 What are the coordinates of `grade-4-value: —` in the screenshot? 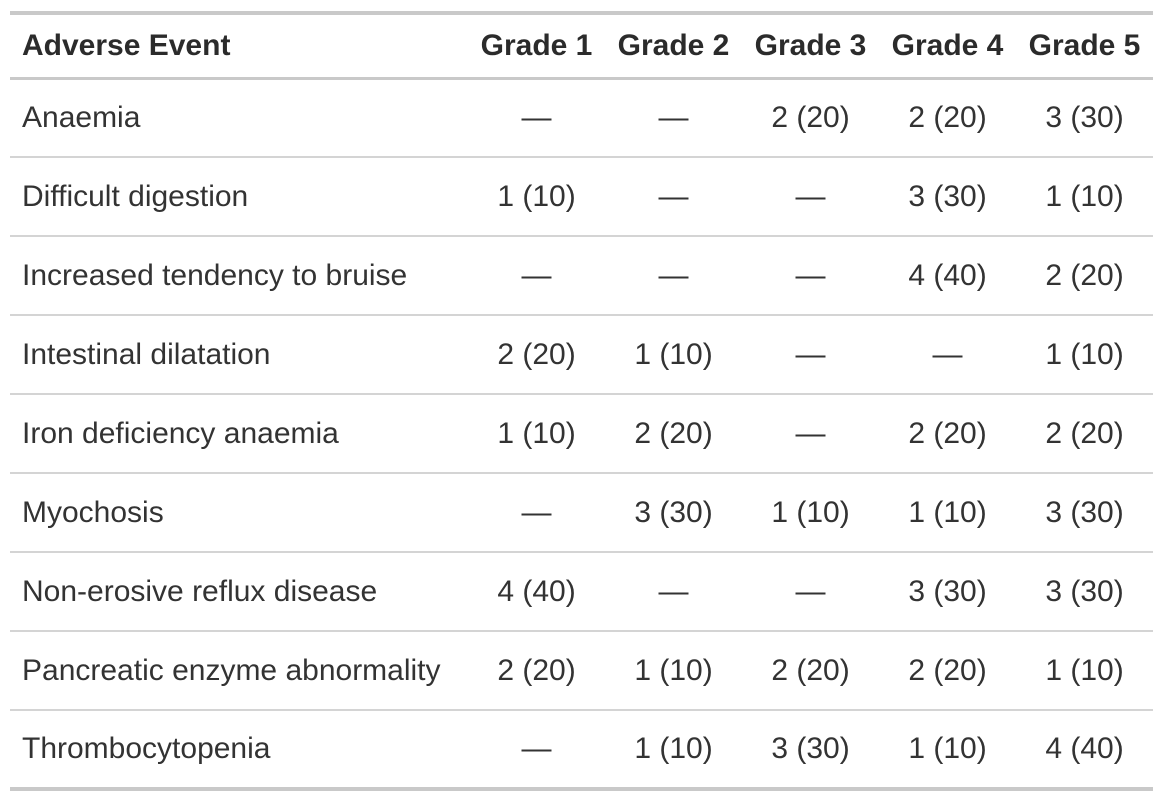 It's located at (947, 355).